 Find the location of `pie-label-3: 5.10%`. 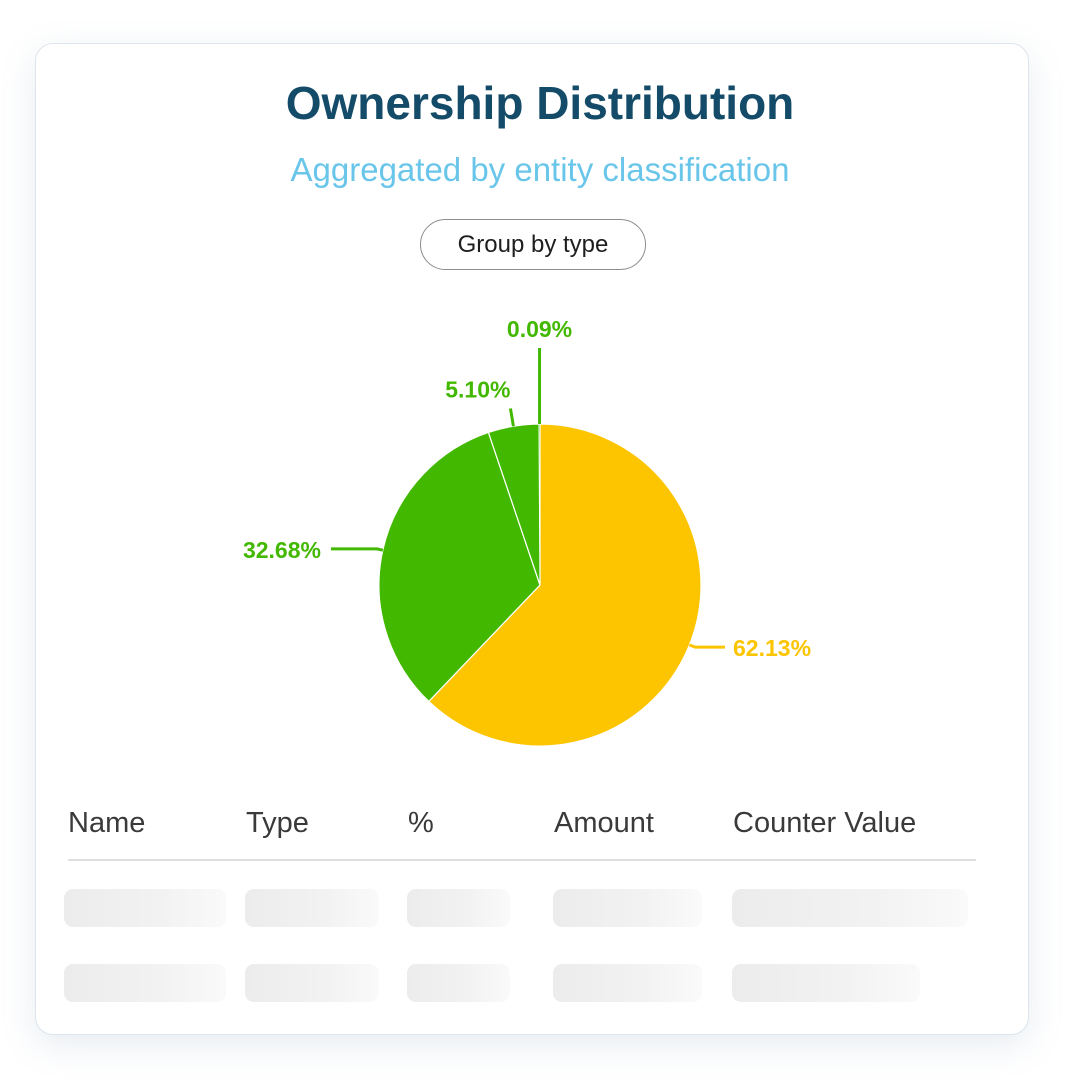

pie-label-3: 5.10% is located at coordinates (477, 389).